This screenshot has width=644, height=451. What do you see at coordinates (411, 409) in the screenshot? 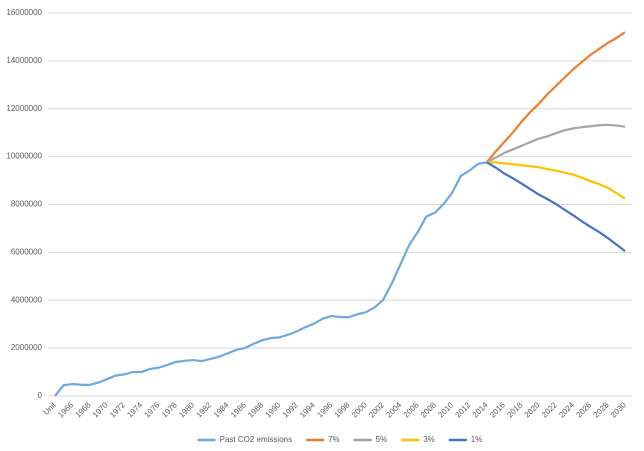
I see `x-tick-label: 2006` at bounding box center [411, 409].